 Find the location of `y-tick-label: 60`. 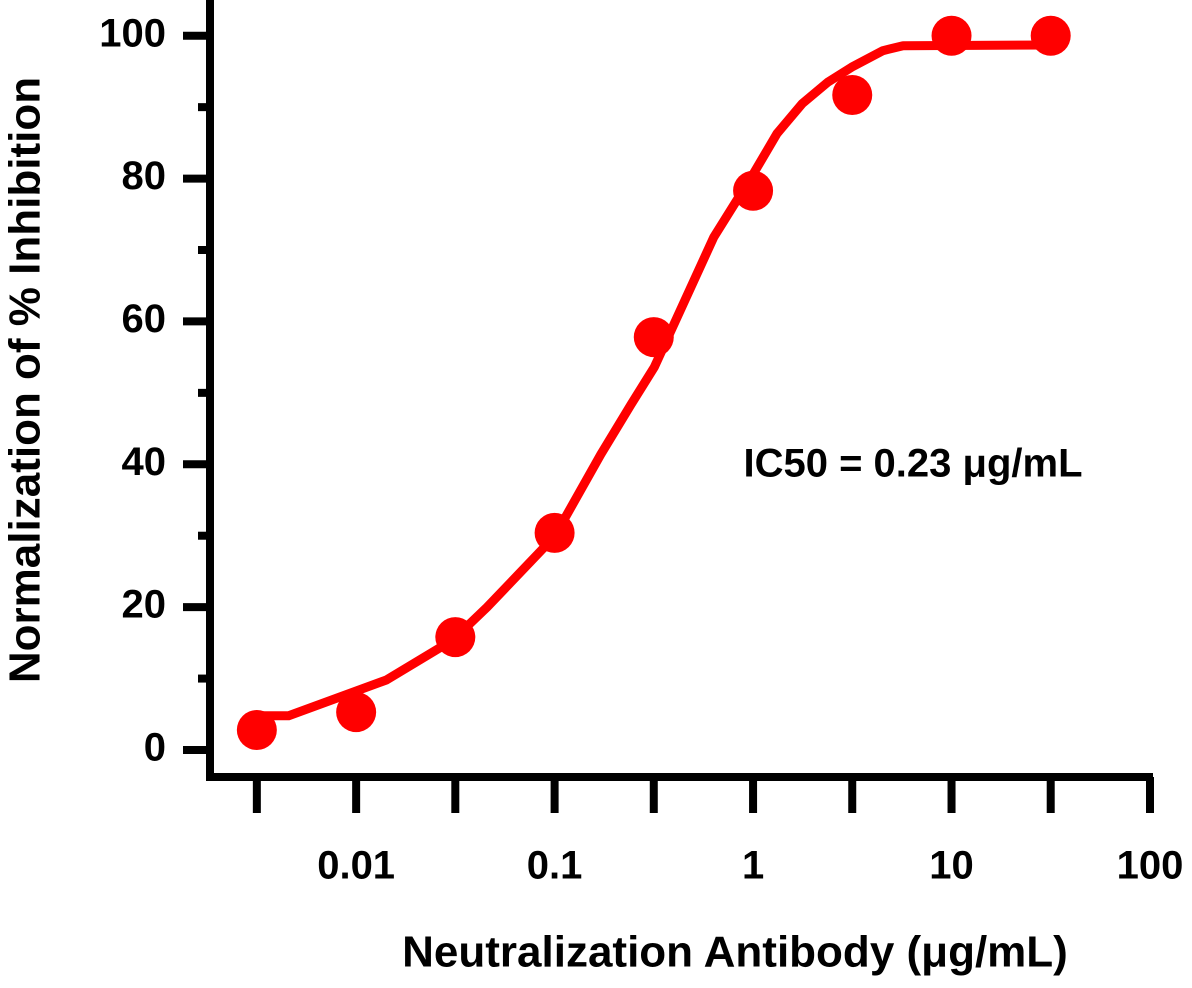

y-tick-label: 60 is located at coordinates (144, 319).